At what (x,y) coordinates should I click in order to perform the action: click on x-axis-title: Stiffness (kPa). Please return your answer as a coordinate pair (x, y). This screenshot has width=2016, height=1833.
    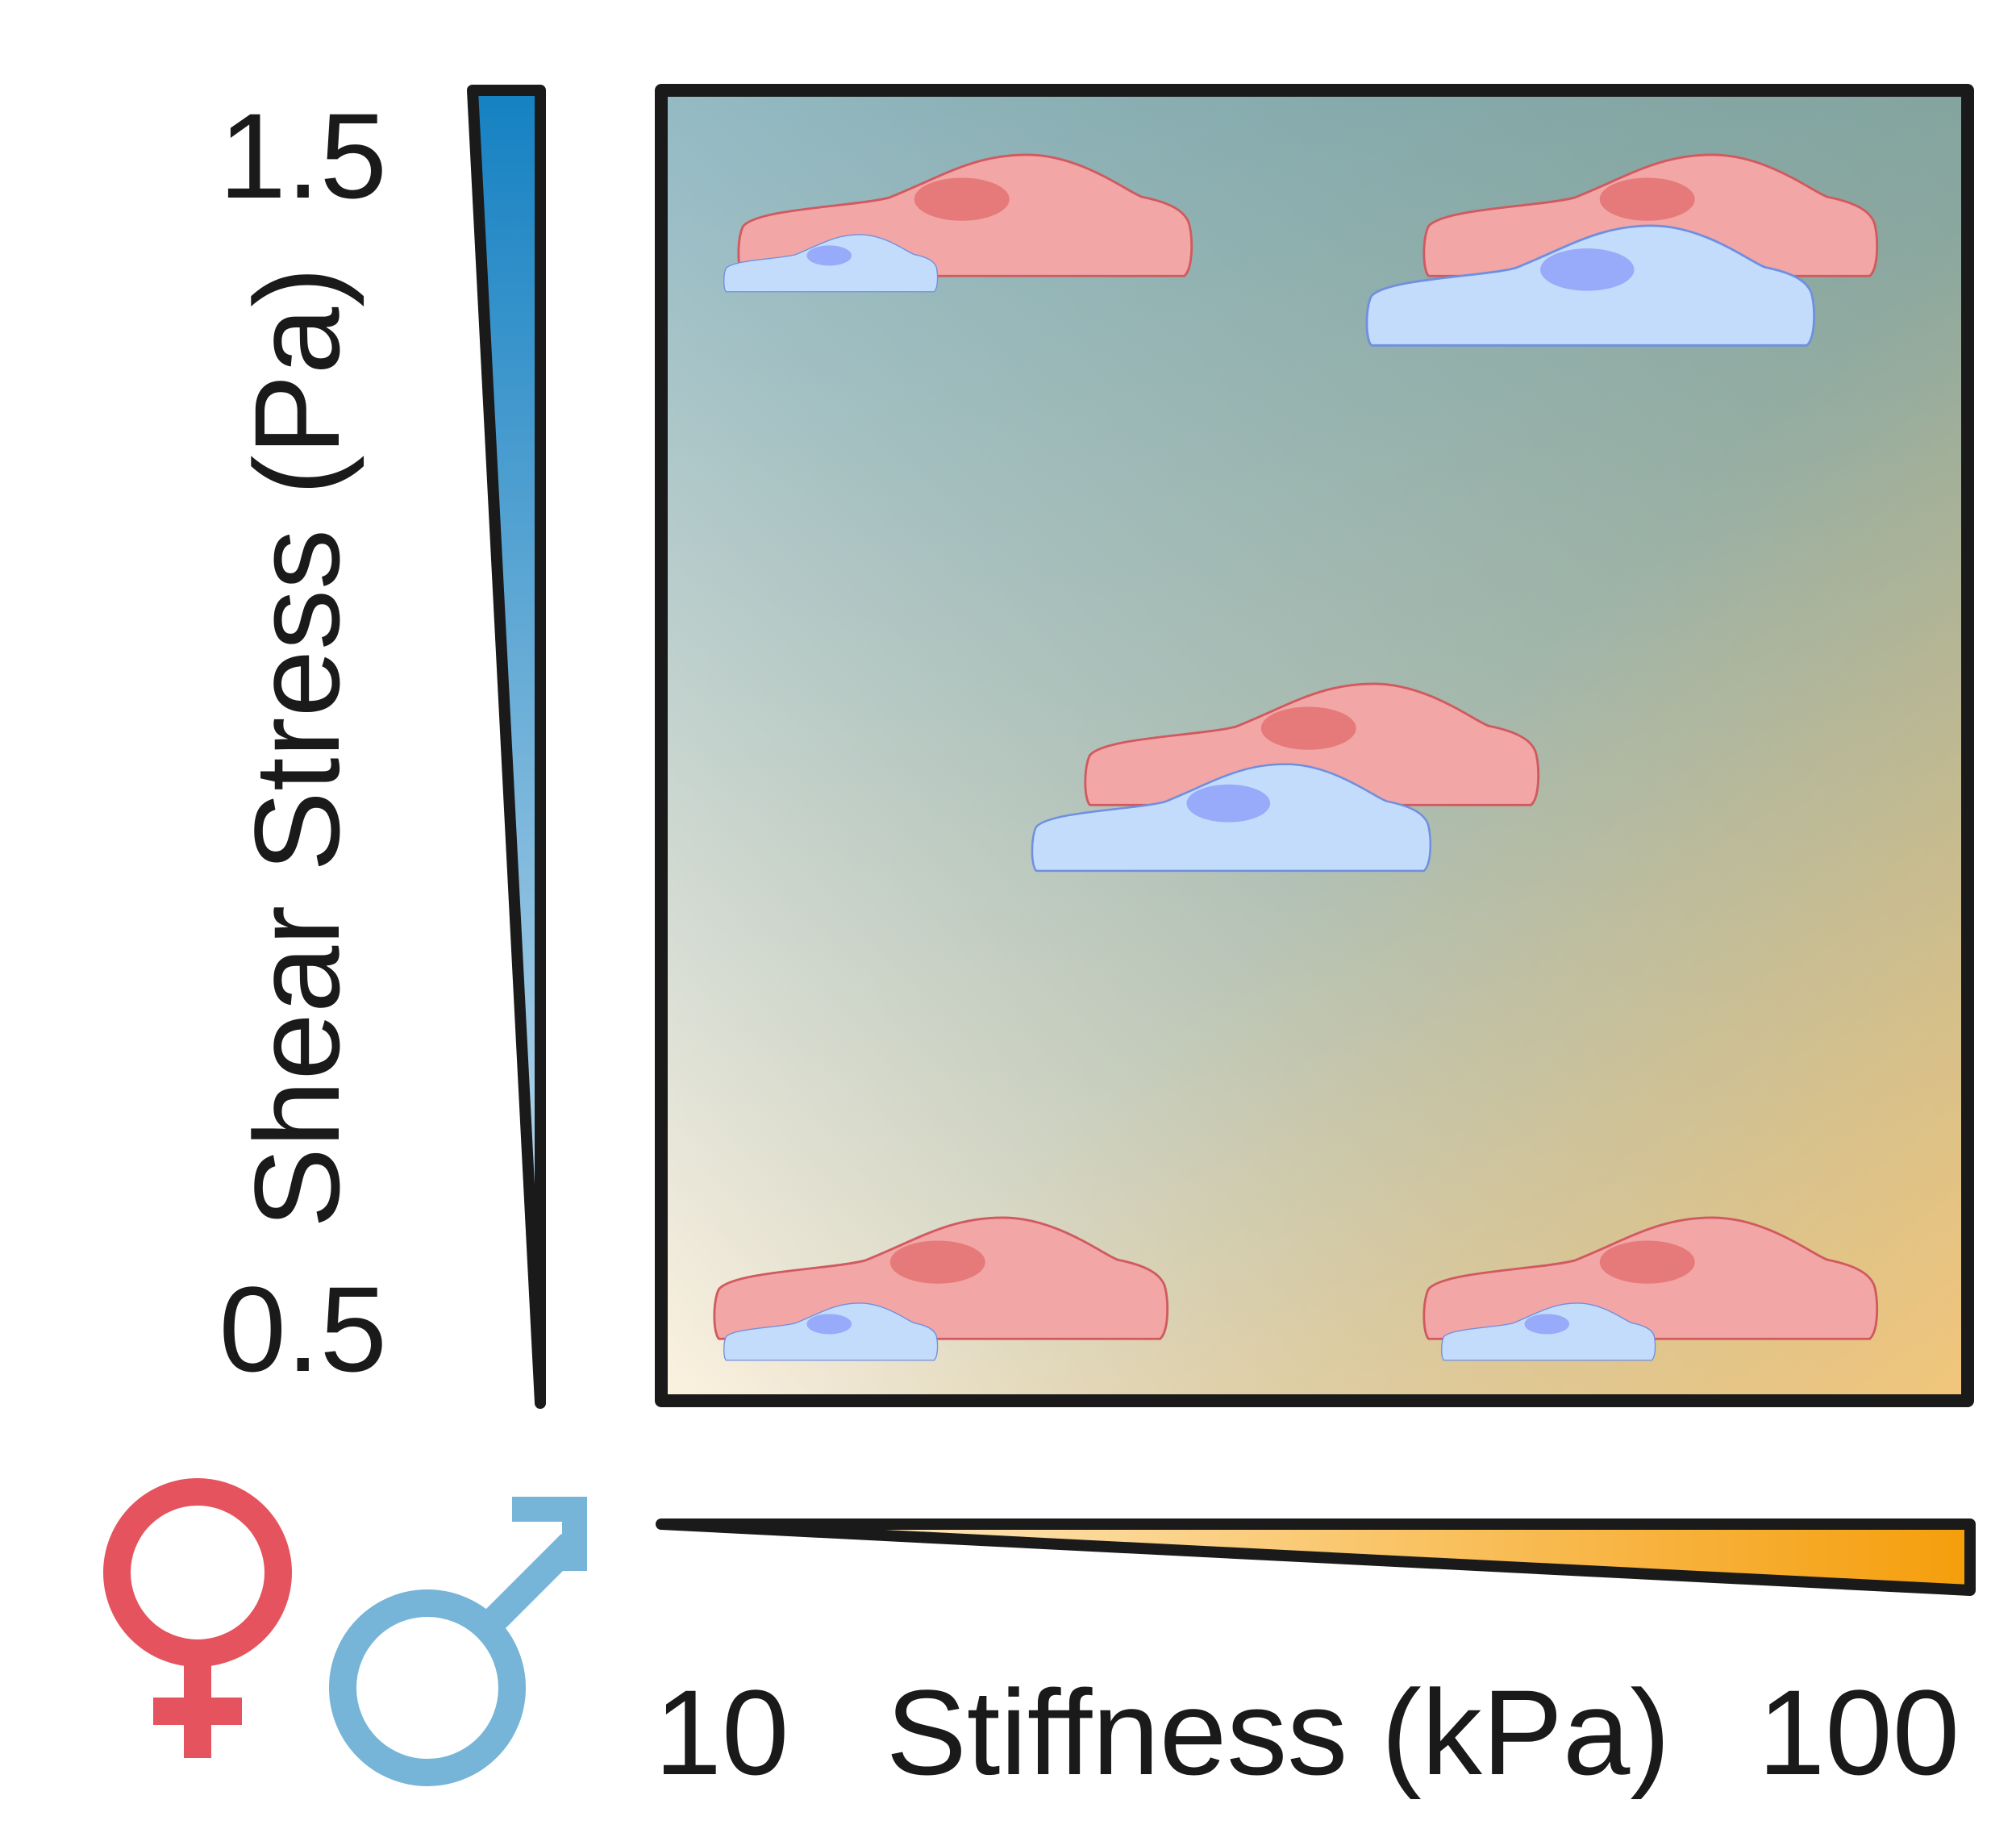
    Looking at the image, I should click on (1278, 1732).